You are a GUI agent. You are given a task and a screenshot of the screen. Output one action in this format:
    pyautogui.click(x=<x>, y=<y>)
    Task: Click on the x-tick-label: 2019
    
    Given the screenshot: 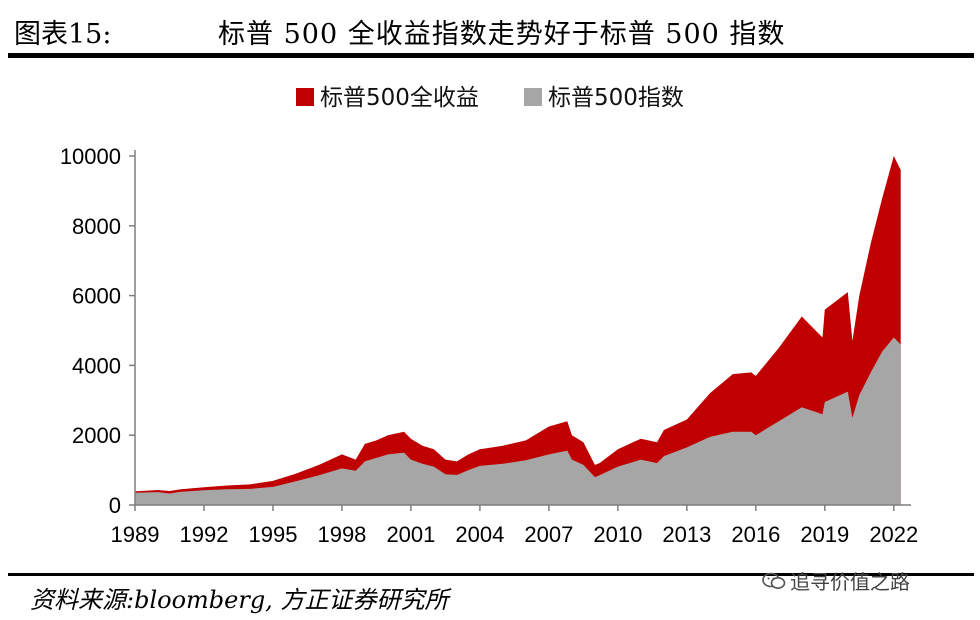 What is the action you would take?
    pyautogui.click(x=824, y=534)
    